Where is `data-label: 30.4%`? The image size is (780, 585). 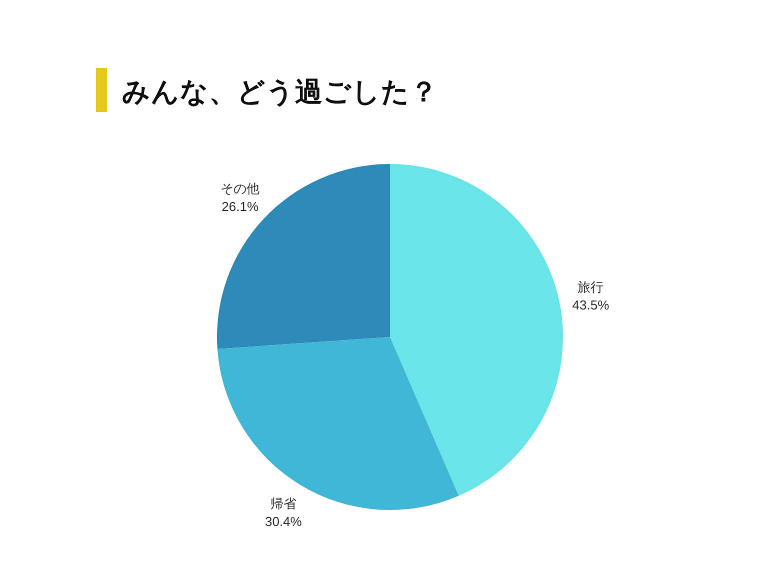 data-label: 30.4% is located at coordinates (283, 522).